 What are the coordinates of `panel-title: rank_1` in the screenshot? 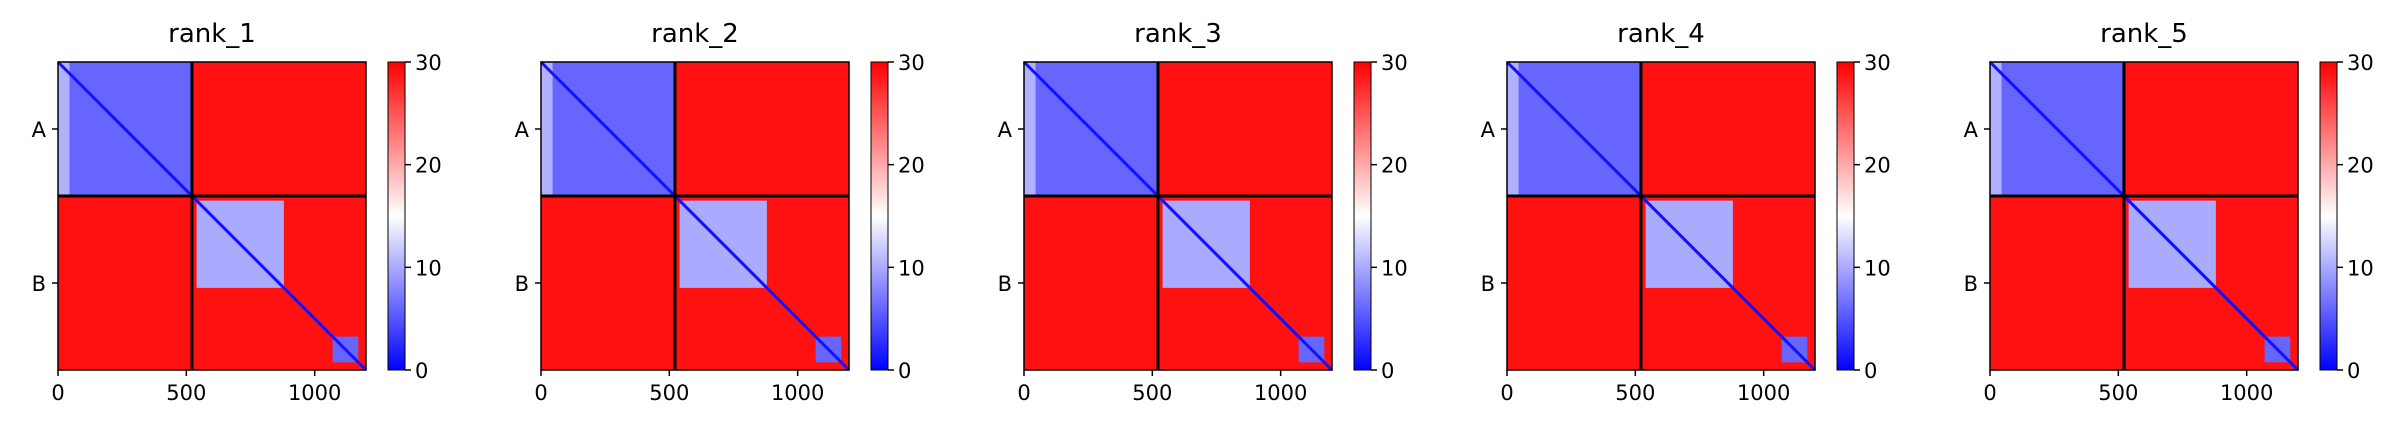 It's located at (212, 34).